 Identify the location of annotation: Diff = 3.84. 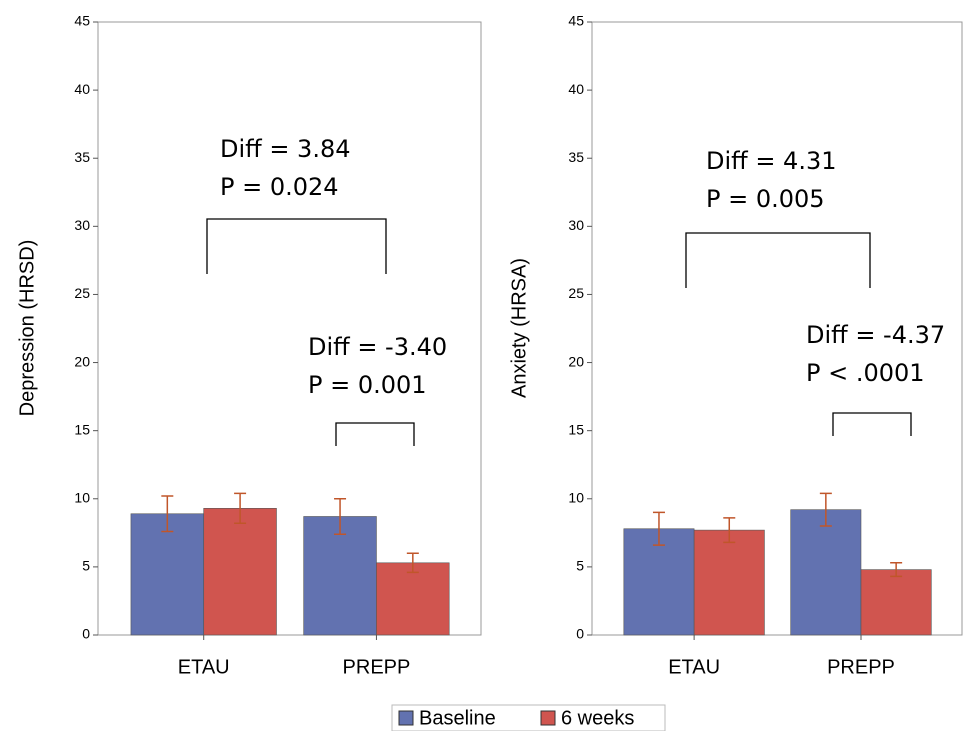
(285, 149).